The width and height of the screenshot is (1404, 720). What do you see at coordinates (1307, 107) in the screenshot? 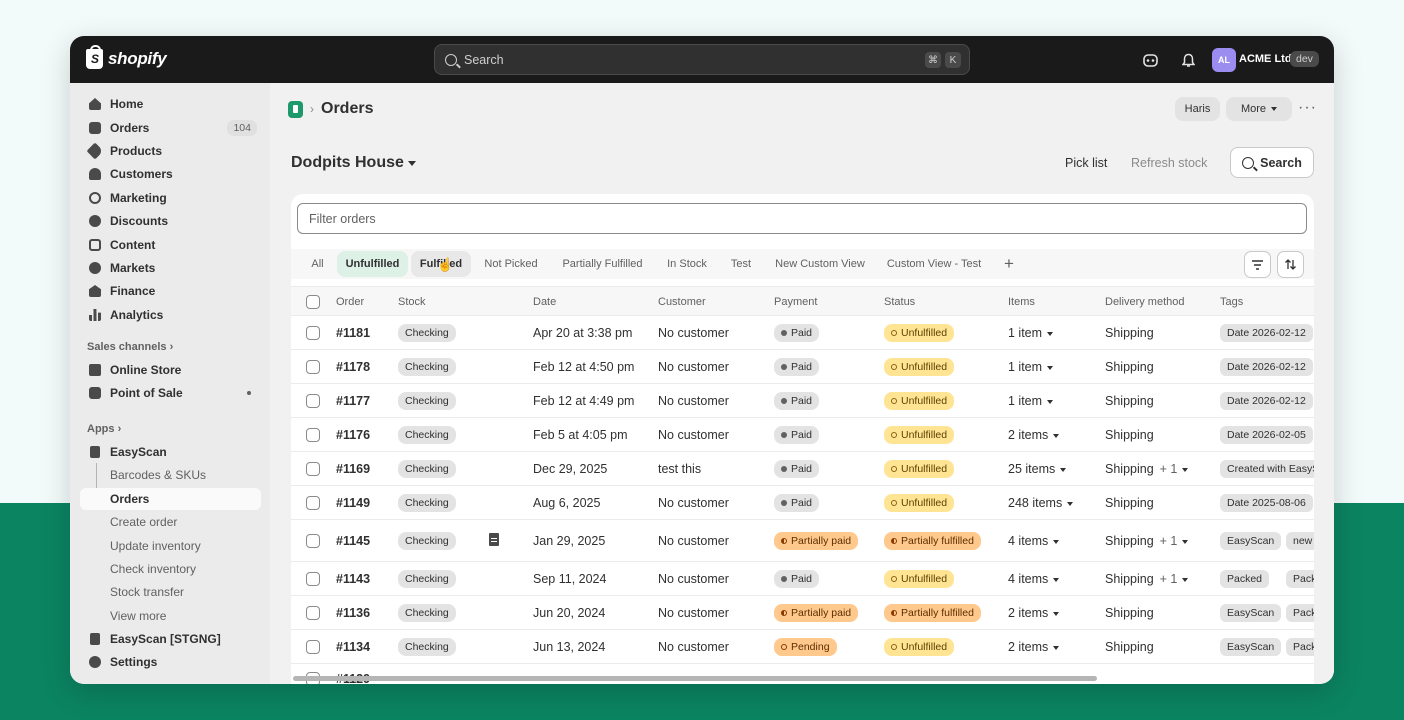
I see `more-actions-icon: ···` at bounding box center [1307, 107].